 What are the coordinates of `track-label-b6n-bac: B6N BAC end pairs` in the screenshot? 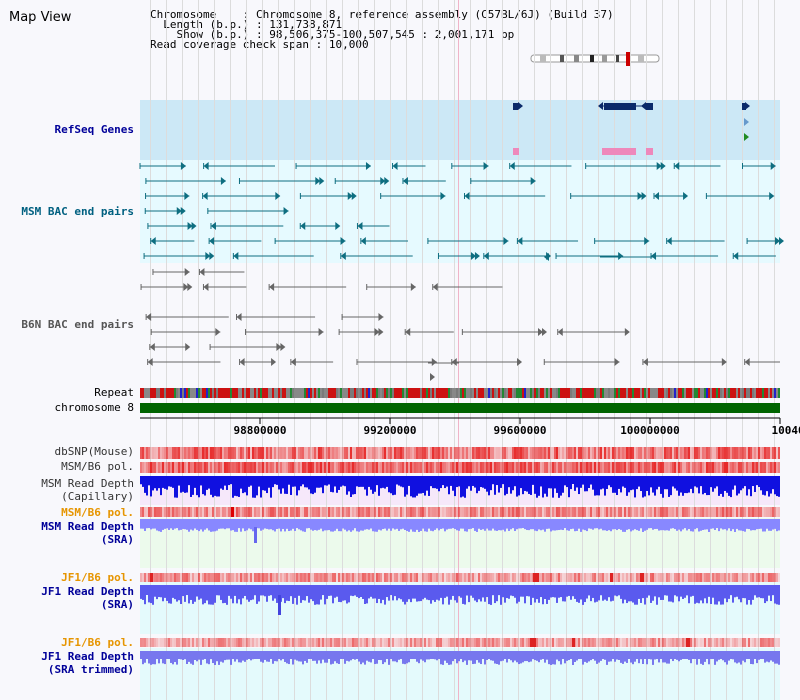 It's located at (77, 324).